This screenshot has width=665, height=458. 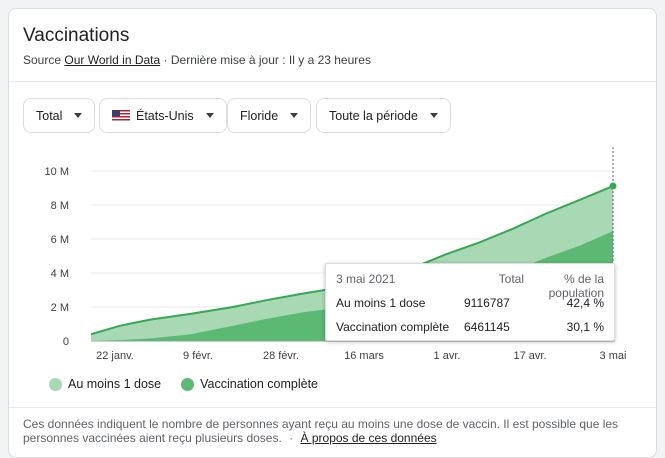 What do you see at coordinates (60, 308) in the screenshot?
I see `y-tick-label: 2 M` at bounding box center [60, 308].